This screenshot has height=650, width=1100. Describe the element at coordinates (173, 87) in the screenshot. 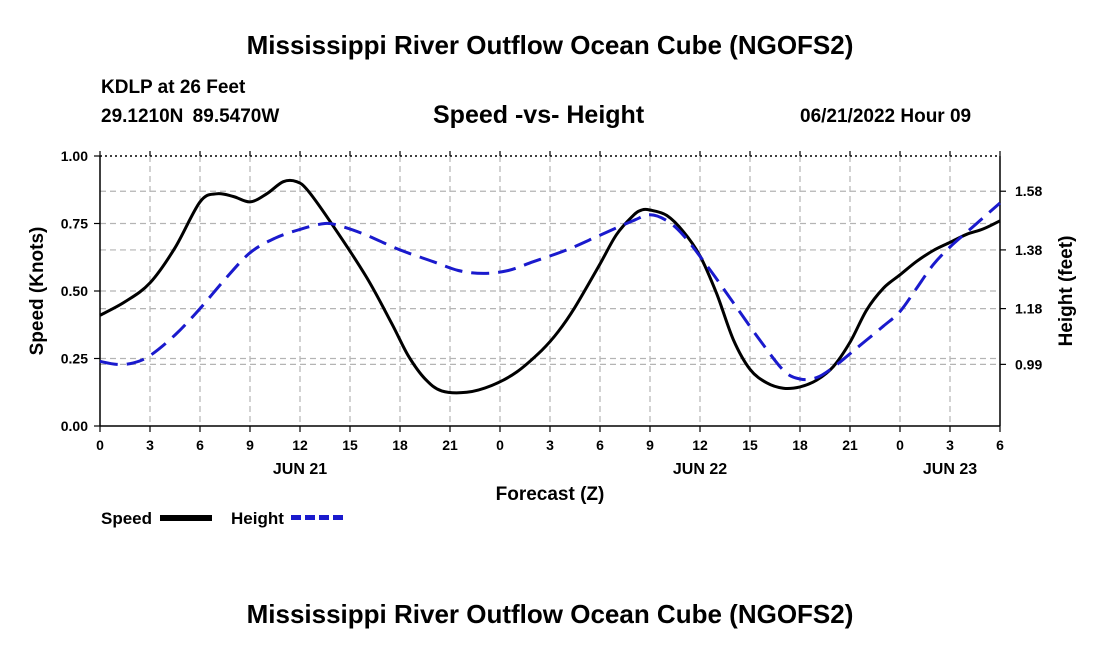

I see `station-name: KDLP at 26 Feet` at that location.